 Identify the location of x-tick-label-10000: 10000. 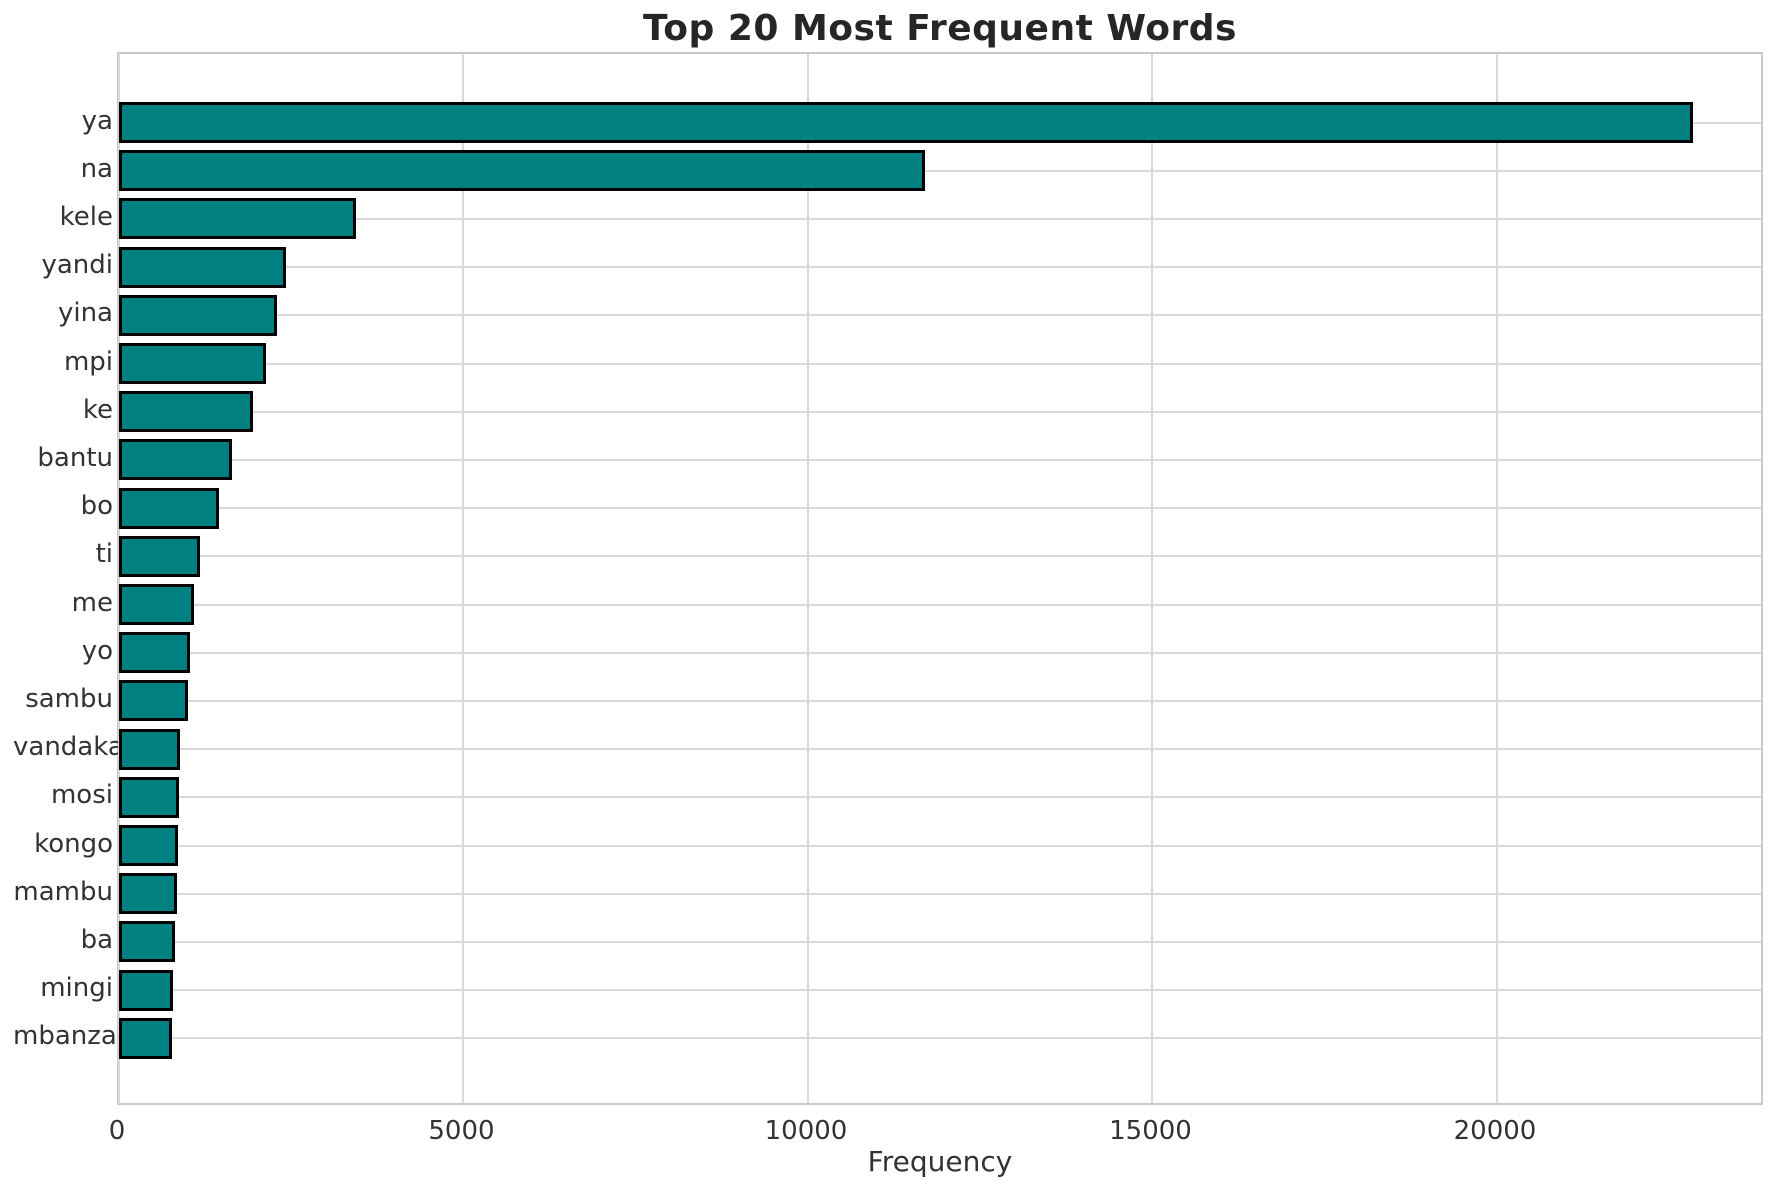
(806, 1131).